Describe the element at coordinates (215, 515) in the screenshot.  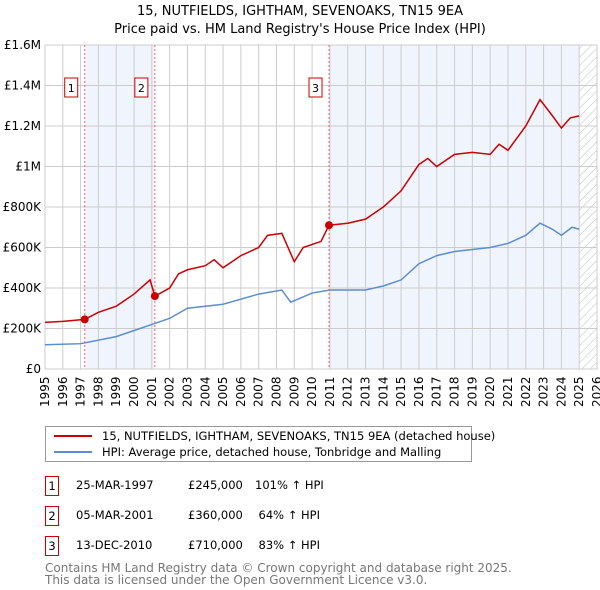
I see `sale-price: £360,000` at that location.